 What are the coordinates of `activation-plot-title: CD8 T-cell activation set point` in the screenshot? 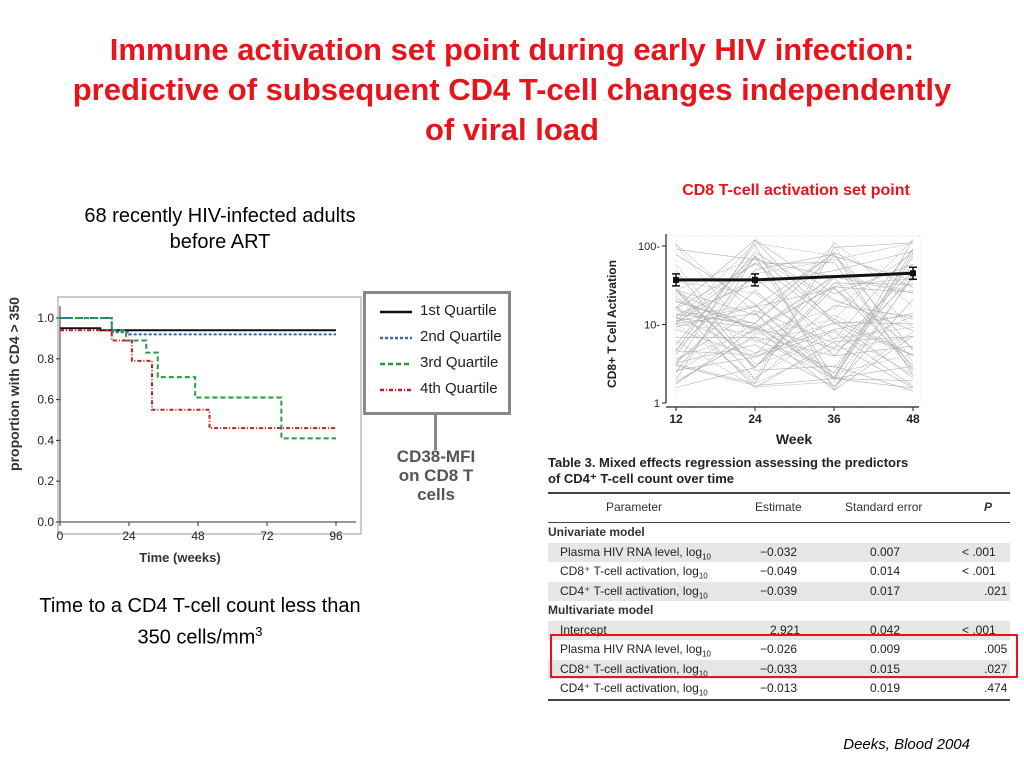 It's located at (796, 190).